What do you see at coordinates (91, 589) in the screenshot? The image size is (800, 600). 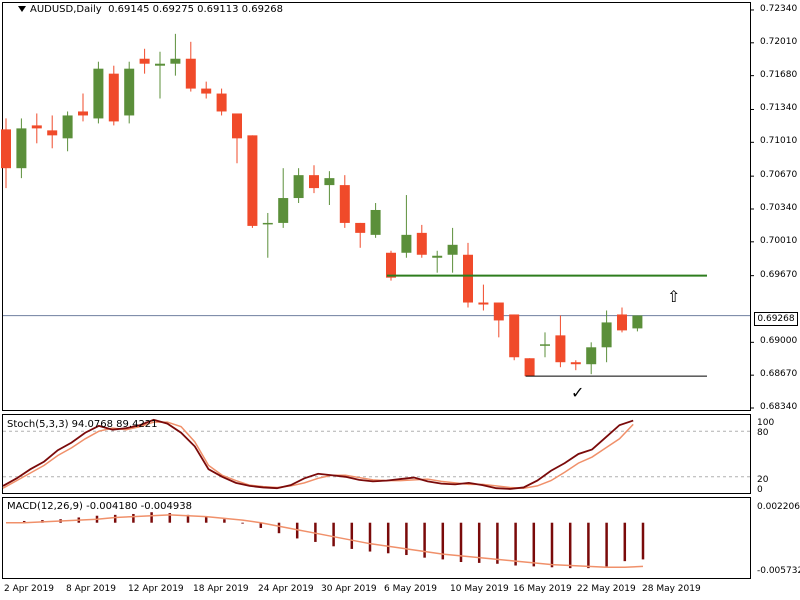 I see `date-tick: 8 Apr 2019` at bounding box center [91, 589].